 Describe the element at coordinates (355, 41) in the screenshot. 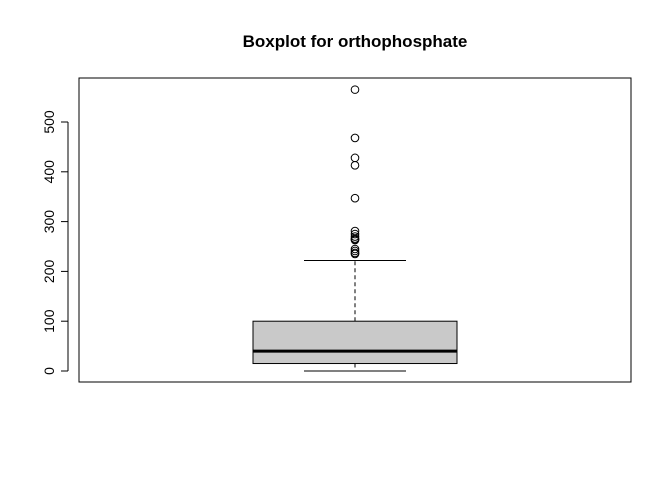

I see `chart-title: Boxplot for orthophosphate` at that location.